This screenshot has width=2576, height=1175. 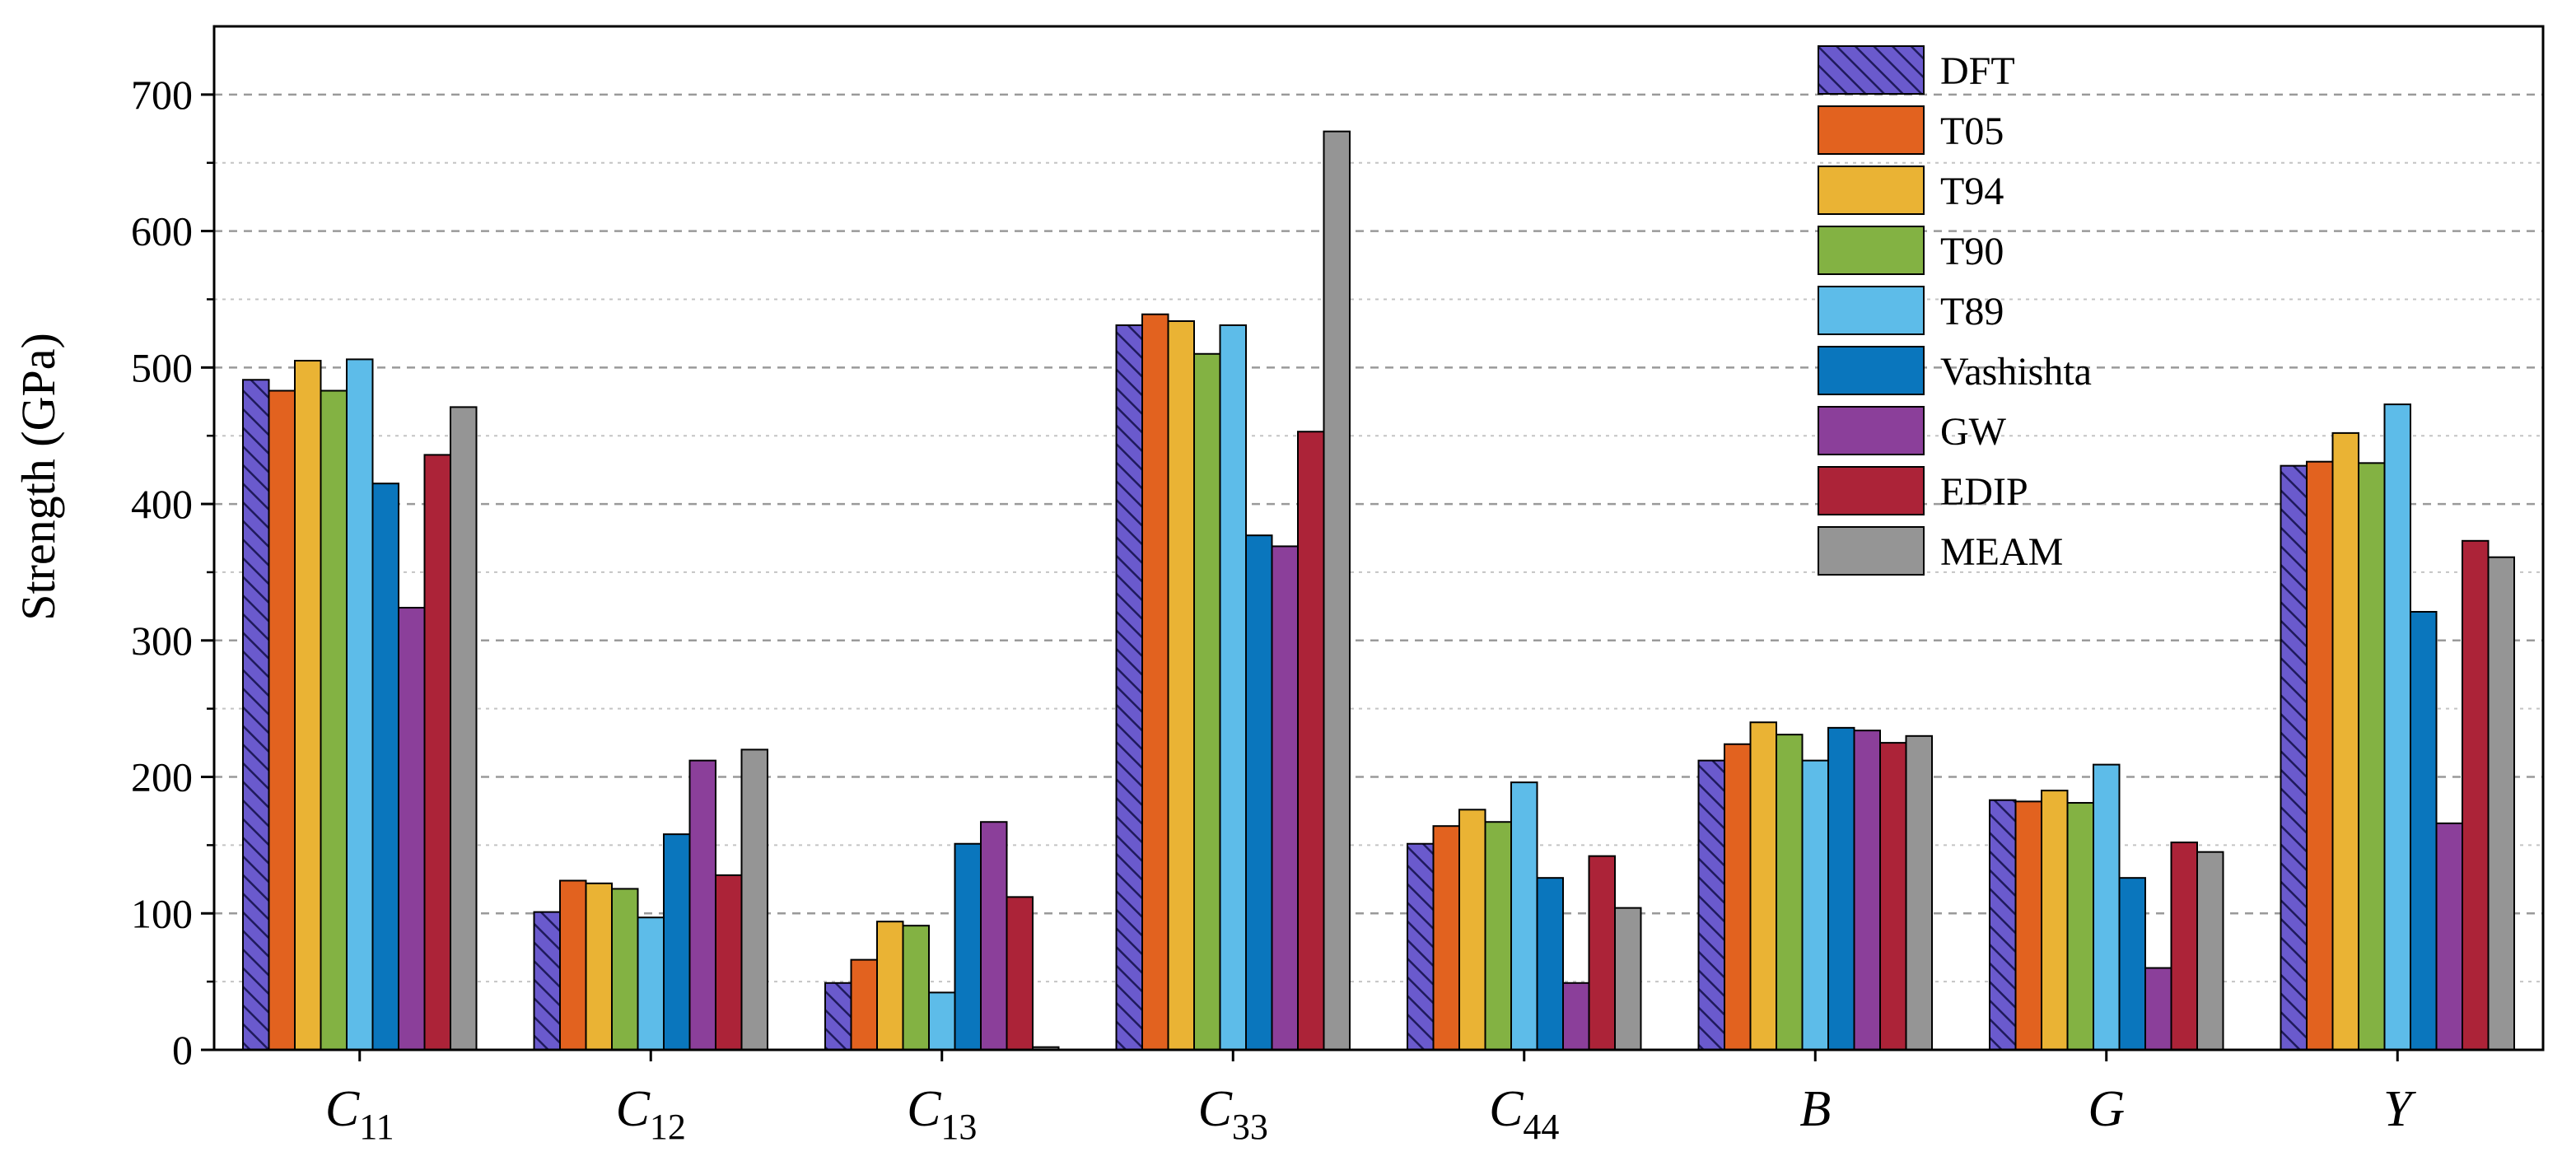 I want to click on legend-swatch-vashishta, so click(x=1871, y=370).